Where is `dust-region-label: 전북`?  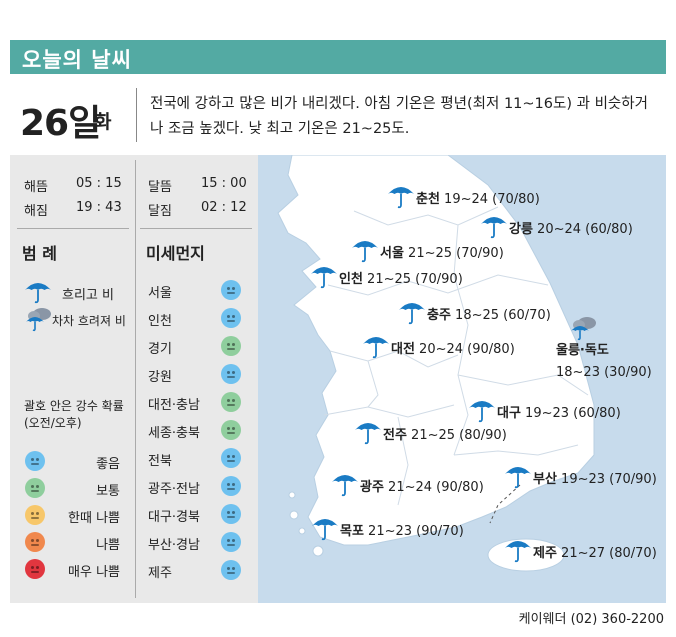 dust-region-label: 전북 is located at coordinates (160, 461).